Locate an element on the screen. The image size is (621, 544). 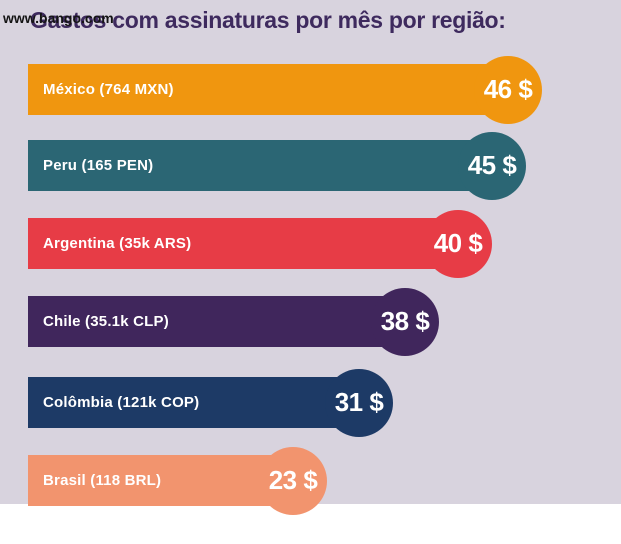
bar-value-label: 31 $ is located at coordinates (359, 402).